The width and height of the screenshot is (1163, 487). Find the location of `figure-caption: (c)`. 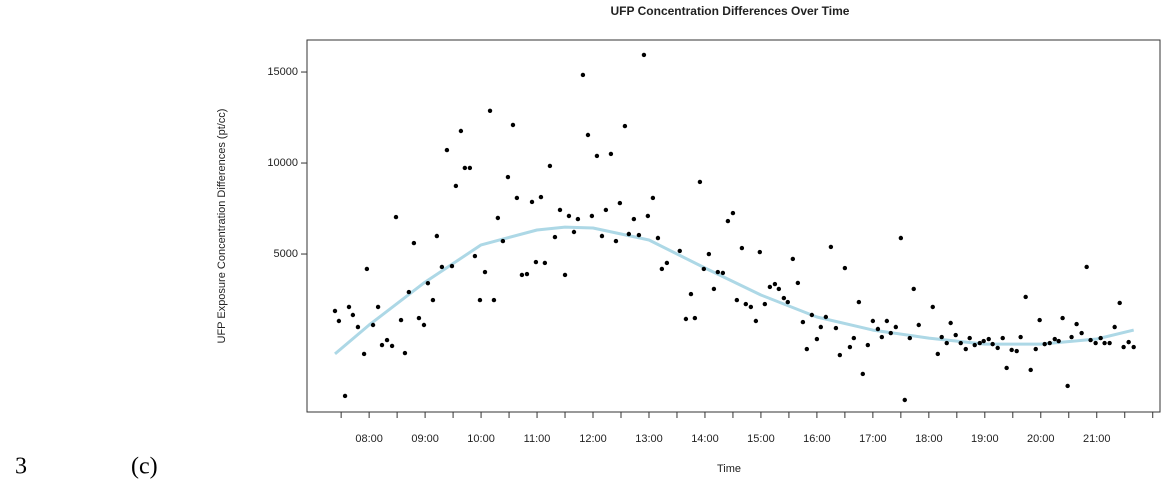

figure-caption: (c) is located at coordinates (144, 467).